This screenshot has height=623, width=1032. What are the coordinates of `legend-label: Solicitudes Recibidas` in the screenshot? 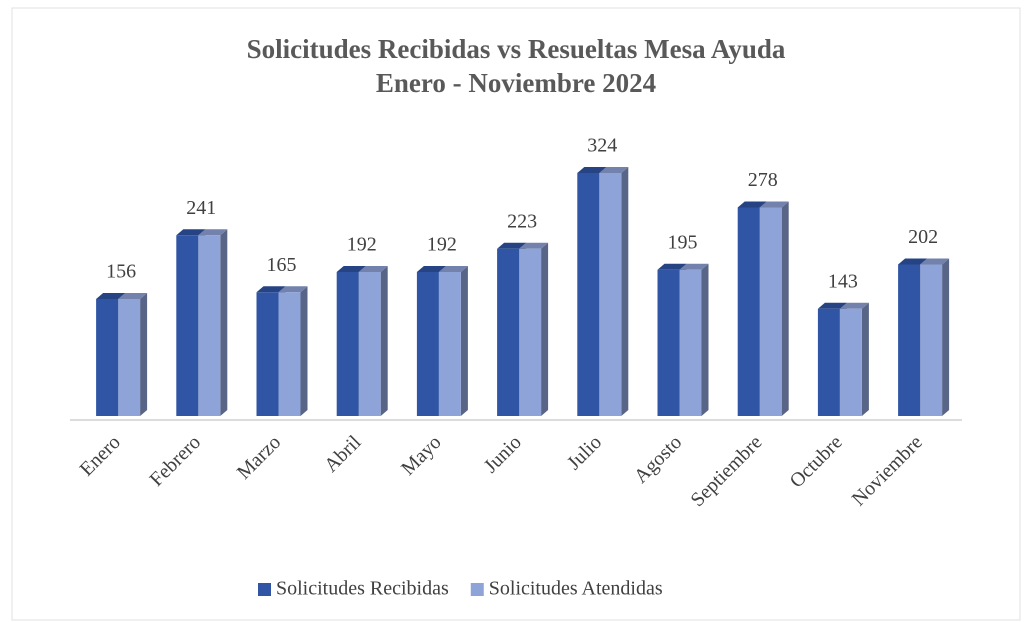 It's located at (362, 589).